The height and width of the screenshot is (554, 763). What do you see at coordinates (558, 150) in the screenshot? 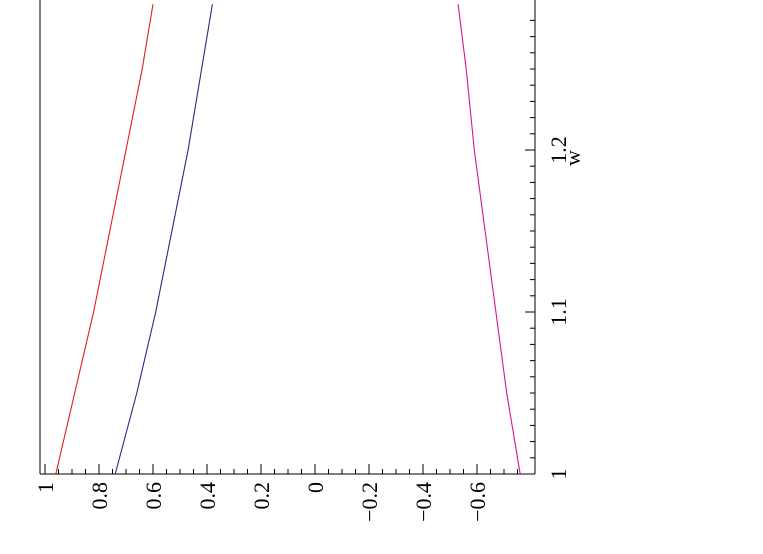
I see `x-tick-label: 1.2` at bounding box center [558, 150].